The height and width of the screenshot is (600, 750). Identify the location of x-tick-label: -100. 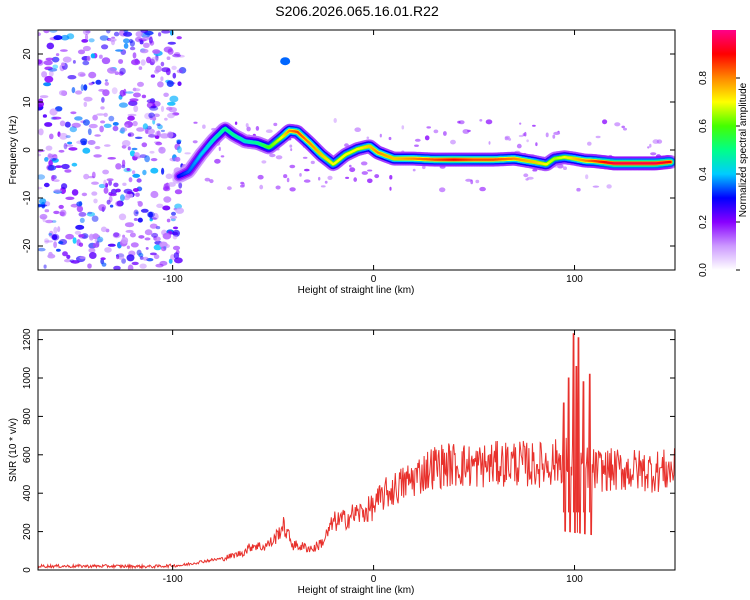
(173, 279).